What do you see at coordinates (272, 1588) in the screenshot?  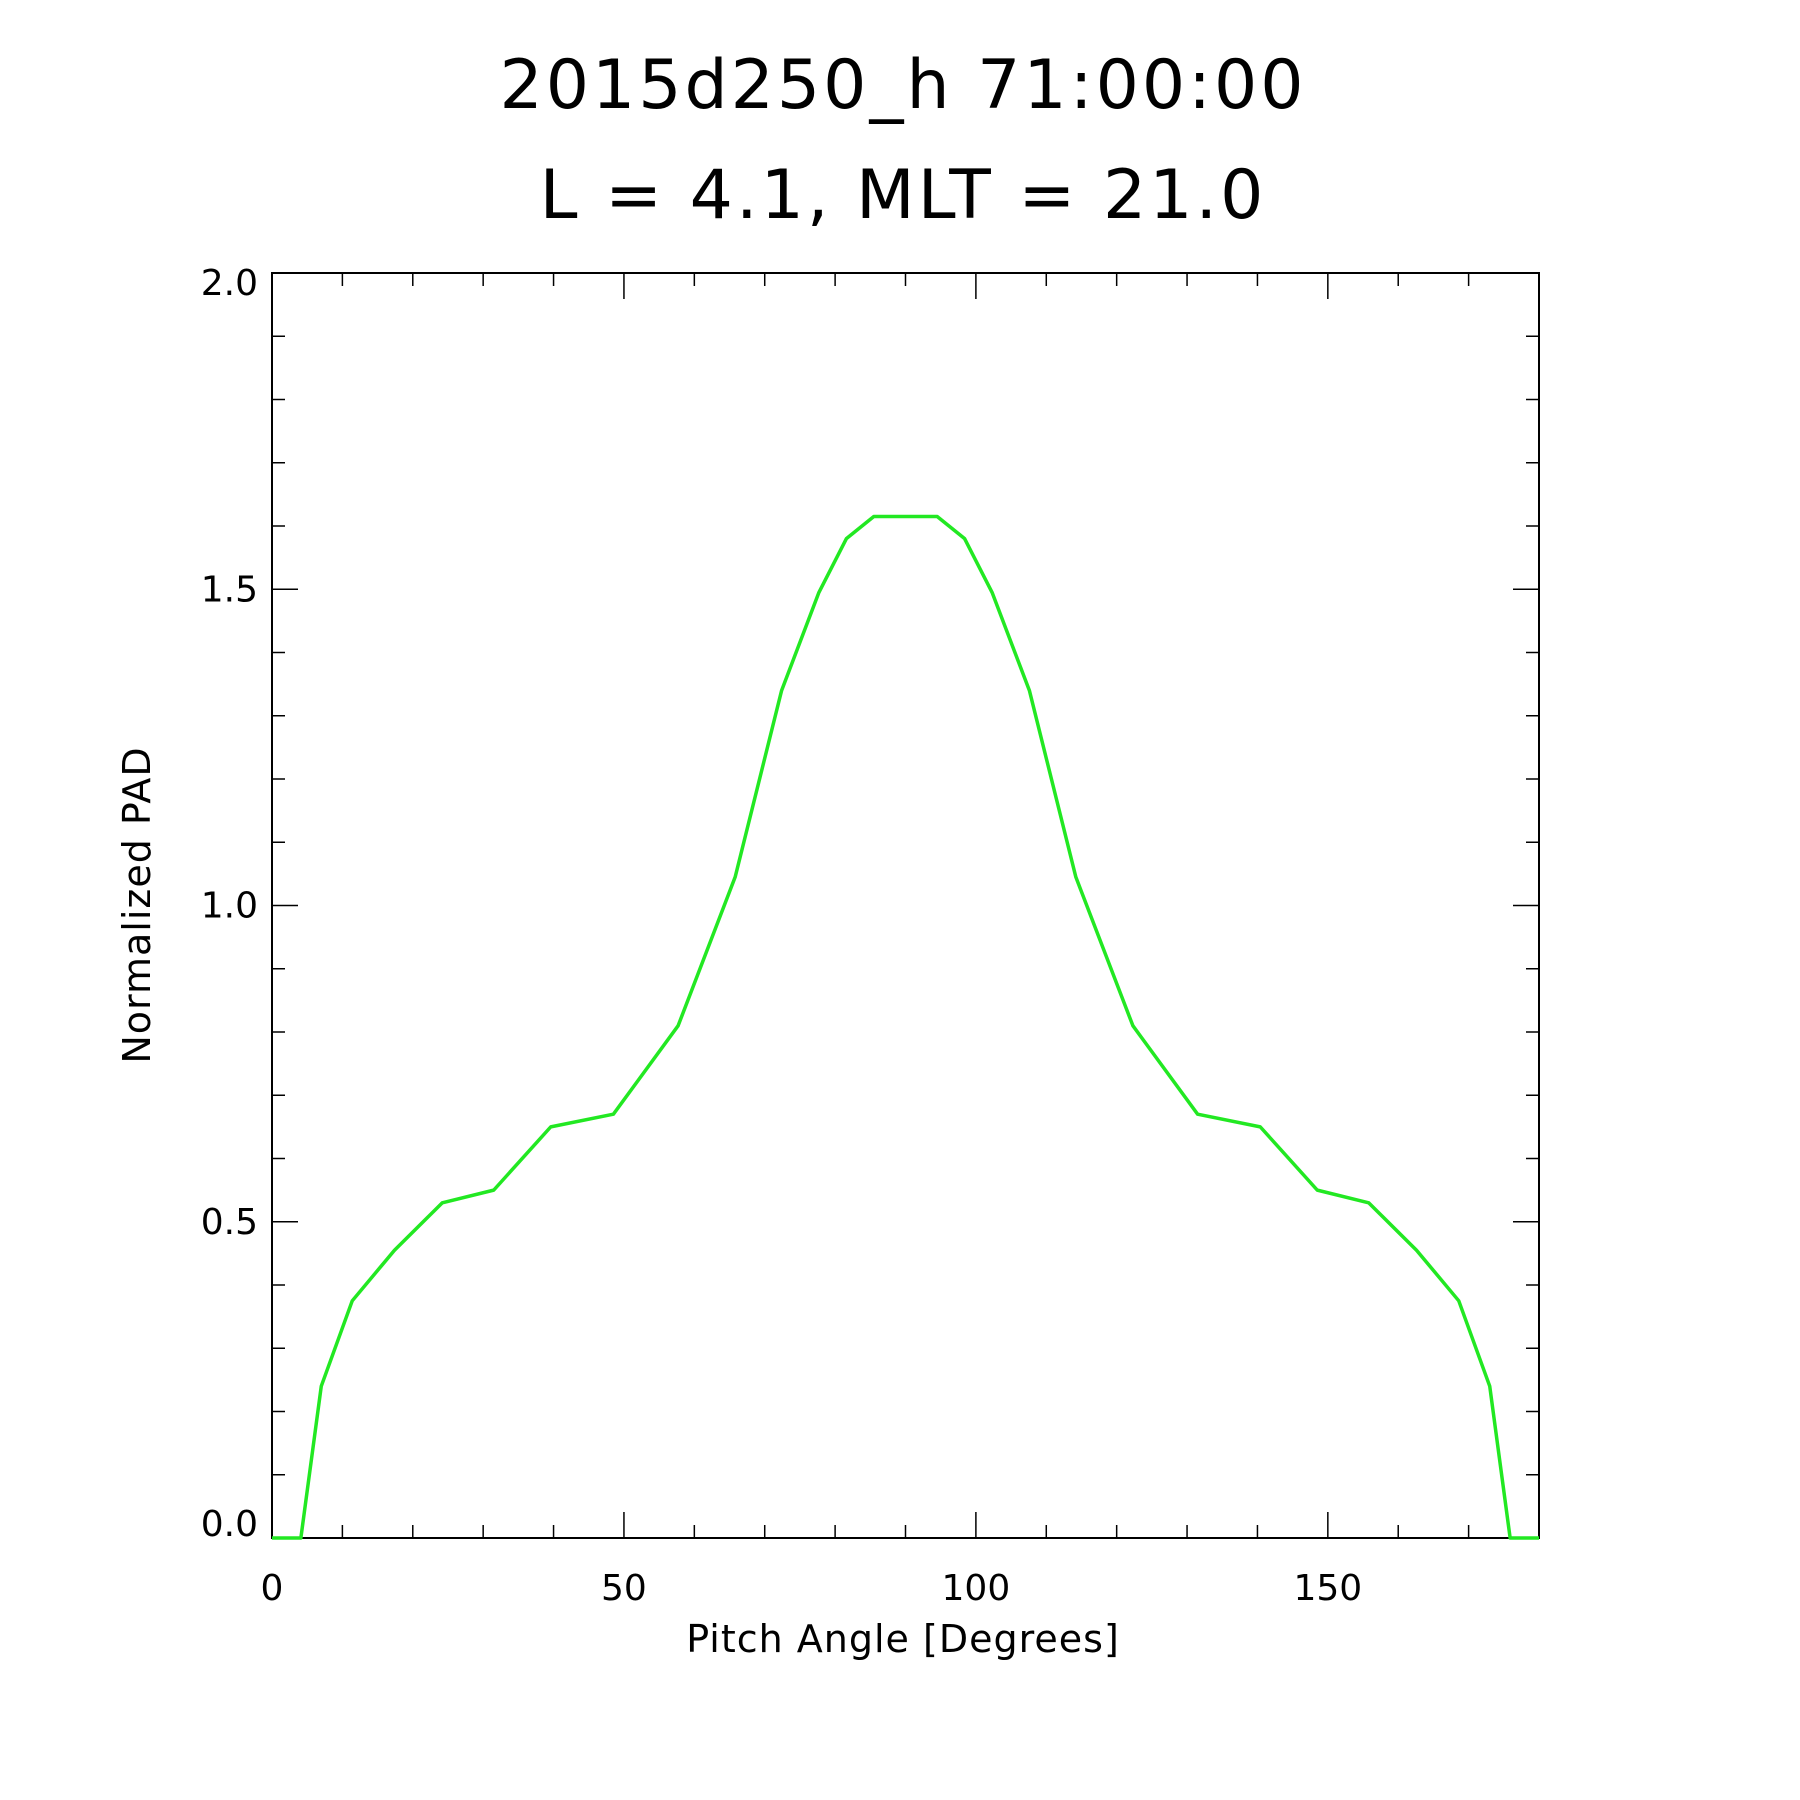 I see `x-tick-label: 0` at bounding box center [272, 1588].